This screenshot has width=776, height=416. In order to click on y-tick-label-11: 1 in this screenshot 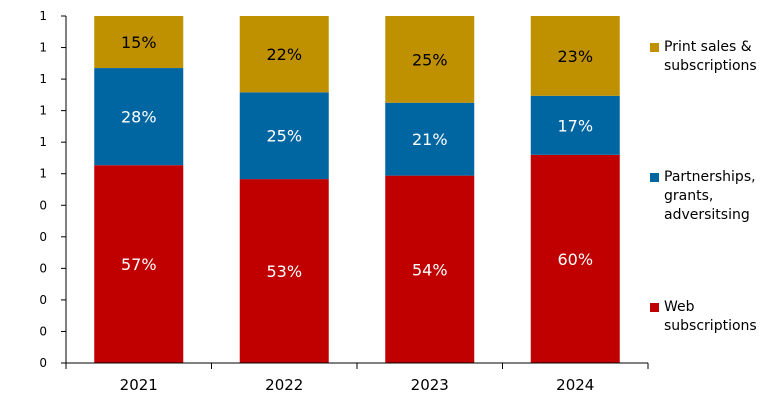, I will do `click(43, 16)`.